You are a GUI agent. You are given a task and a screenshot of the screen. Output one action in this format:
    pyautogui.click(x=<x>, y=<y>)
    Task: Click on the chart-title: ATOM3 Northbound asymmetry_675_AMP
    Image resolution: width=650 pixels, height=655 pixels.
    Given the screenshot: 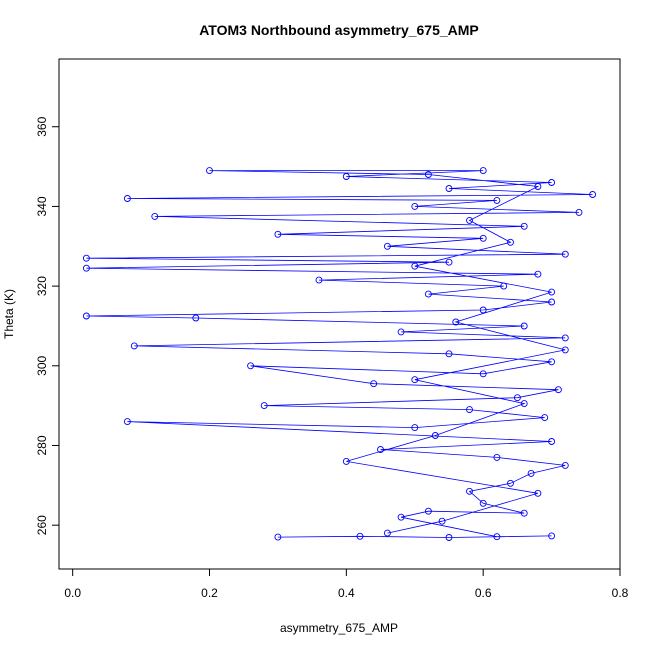 What is the action you would take?
    pyautogui.click(x=339, y=30)
    